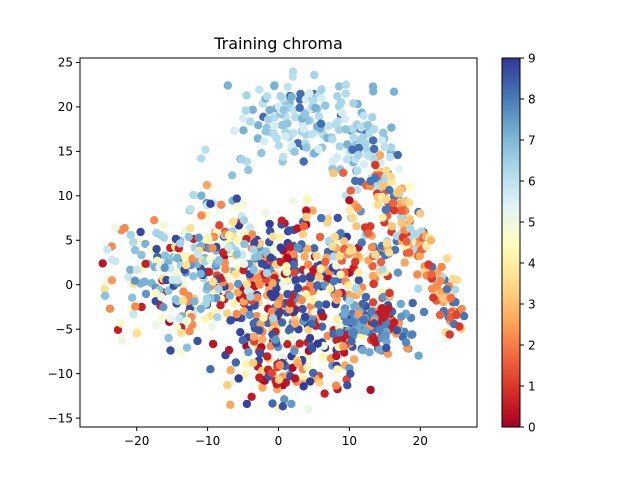  What do you see at coordinates (136, 441) in the screenshot?
I see `x-tick-label: −20` at bounding box center [136, 441].